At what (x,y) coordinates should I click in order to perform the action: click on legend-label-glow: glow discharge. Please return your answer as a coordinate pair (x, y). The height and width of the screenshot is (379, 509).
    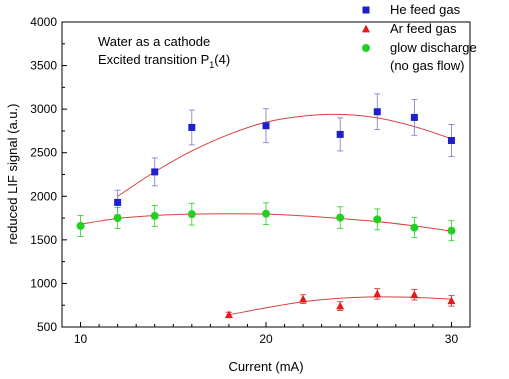
    Looking at the image, I should click on (433, 47).